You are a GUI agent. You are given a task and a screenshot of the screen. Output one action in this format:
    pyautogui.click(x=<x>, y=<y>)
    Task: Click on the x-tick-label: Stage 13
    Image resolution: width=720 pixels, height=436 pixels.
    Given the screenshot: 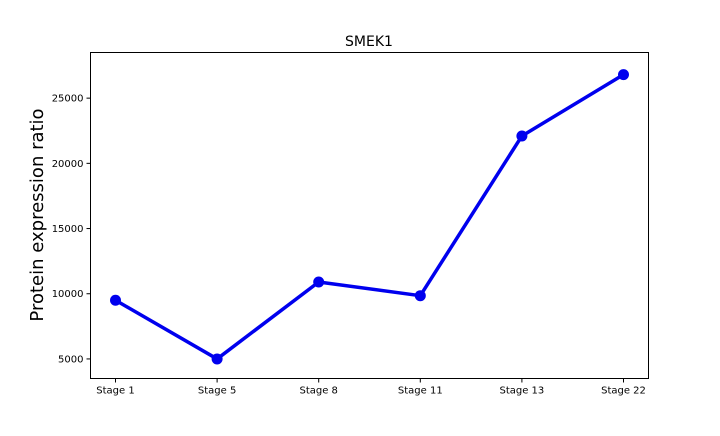 What is the action you would take?
    pyautogui.click(x=521, y=391)
    